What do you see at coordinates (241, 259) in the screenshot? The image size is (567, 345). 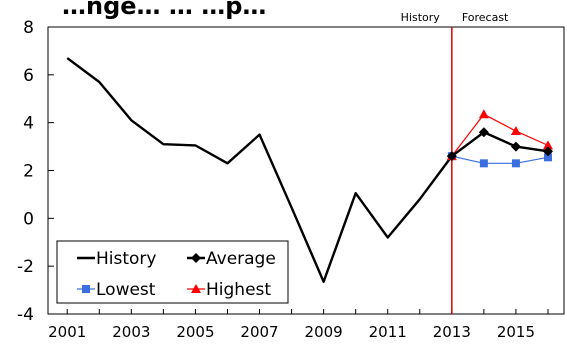 I see `legend-label-average: Average` at bounding box center [241, 259].